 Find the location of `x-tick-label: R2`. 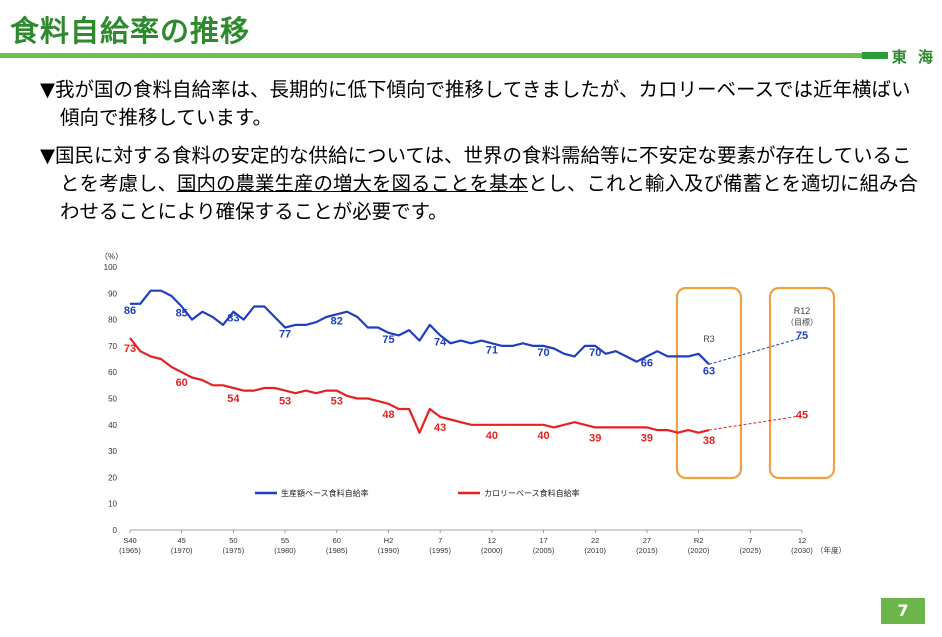

x-tick-label: R2 is located at coordinates (699, 540).